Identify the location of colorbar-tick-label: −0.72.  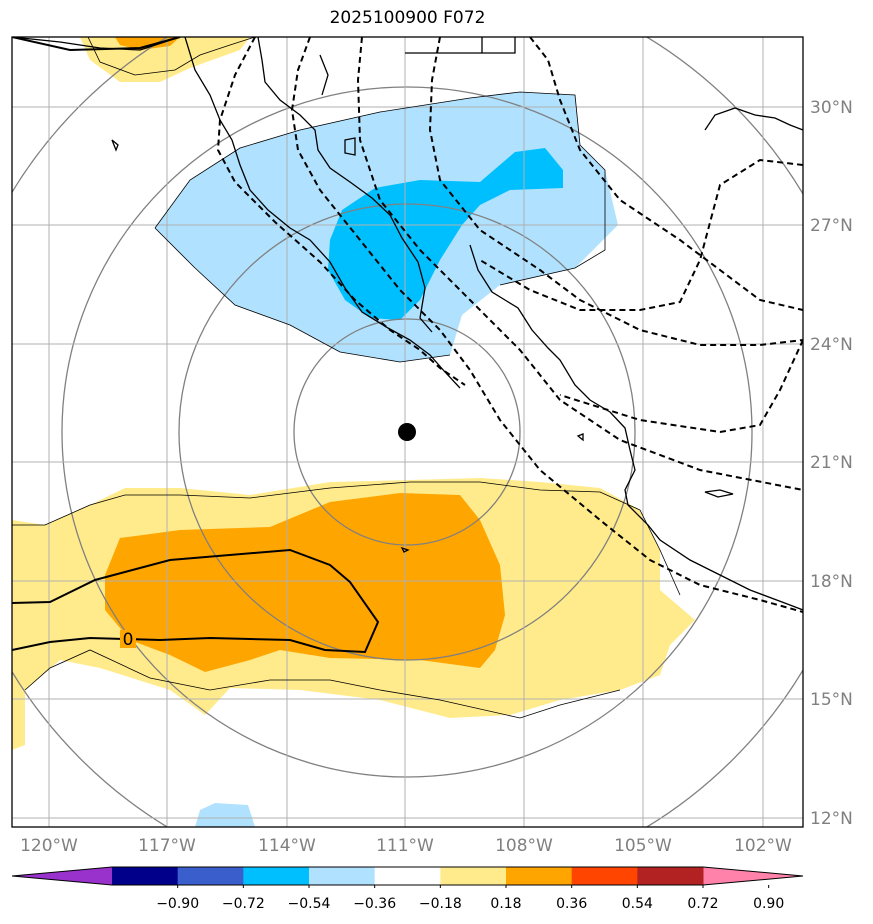
(243, 904).